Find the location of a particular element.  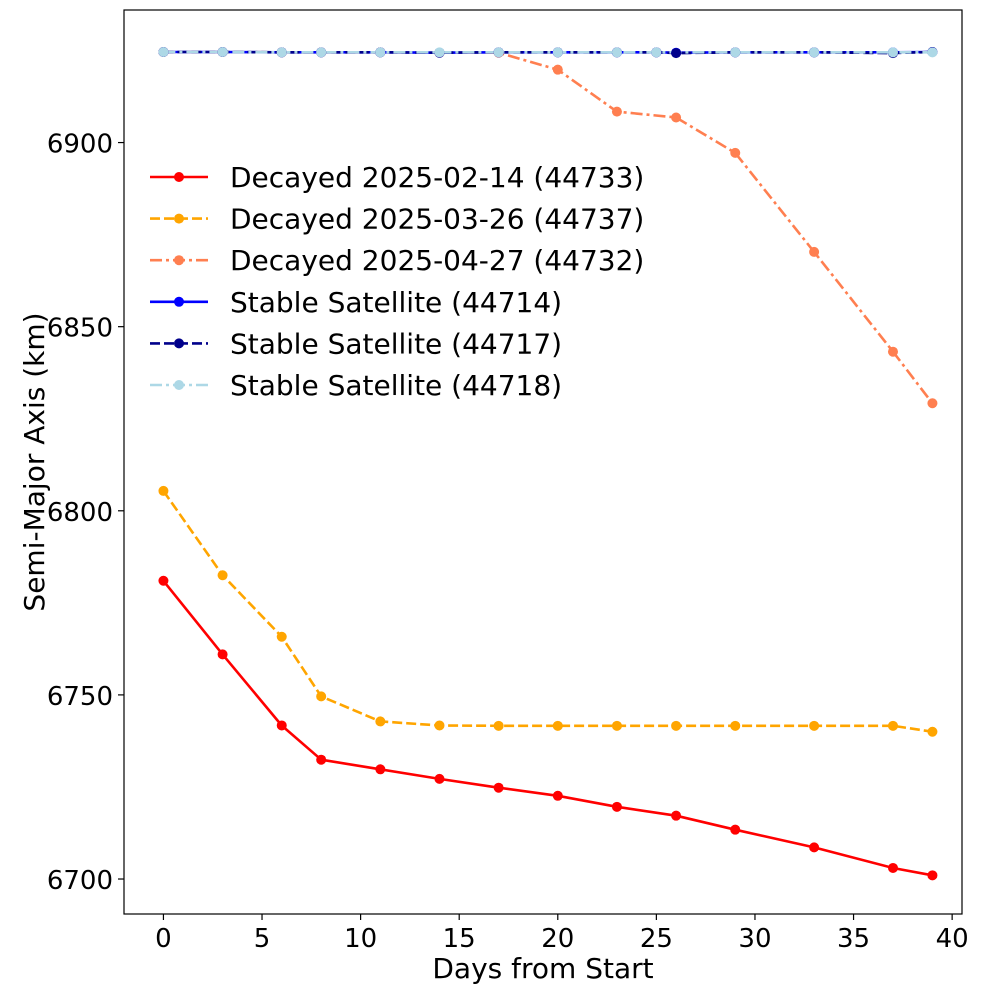

x-tick-label: 35 is located at coordinates (853, 939).